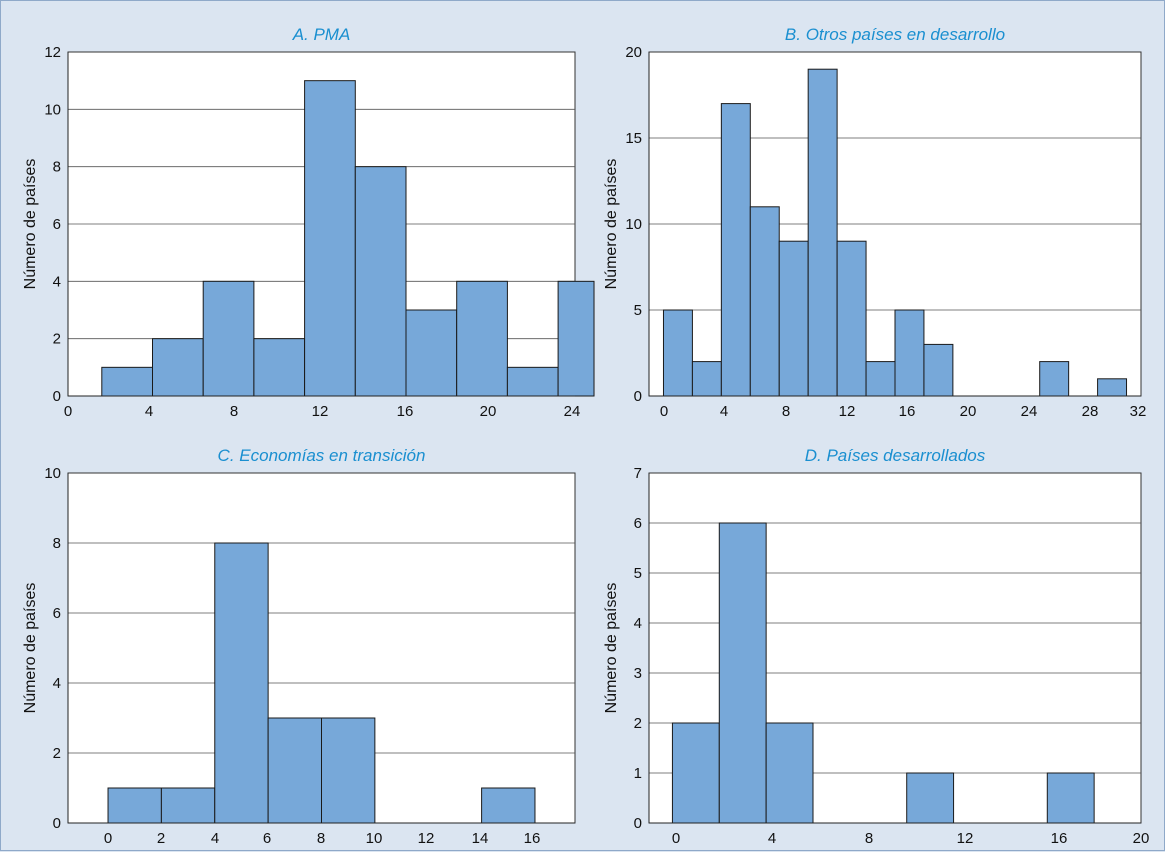  I want to click on x-tick-label-d: 12, so click(965, 838).